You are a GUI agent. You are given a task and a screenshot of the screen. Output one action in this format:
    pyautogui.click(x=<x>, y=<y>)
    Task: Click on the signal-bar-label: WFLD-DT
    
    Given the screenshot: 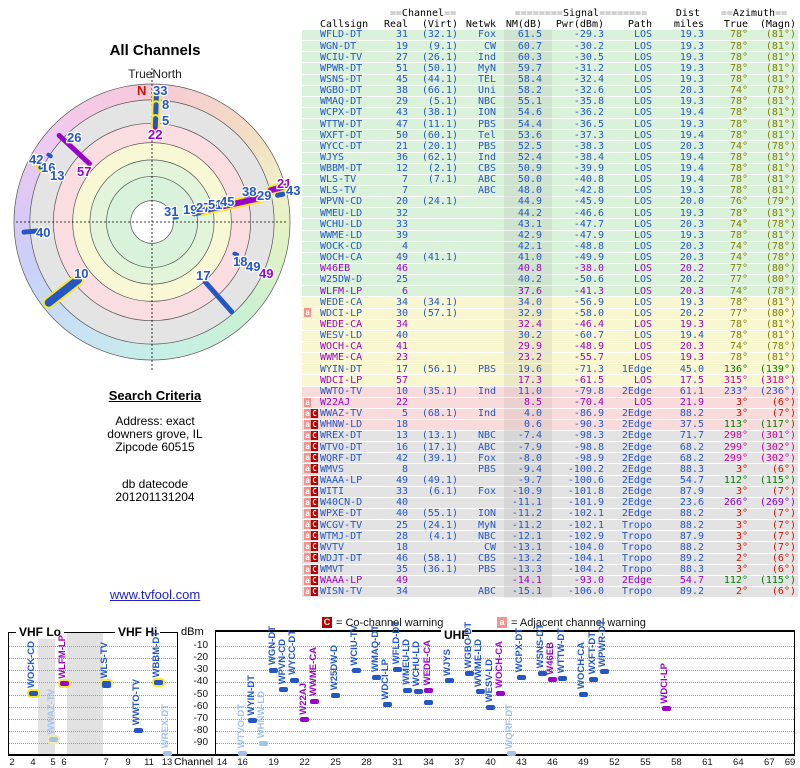 What is the action you would take?
    pyautogui.click(x=396, y=643)
    